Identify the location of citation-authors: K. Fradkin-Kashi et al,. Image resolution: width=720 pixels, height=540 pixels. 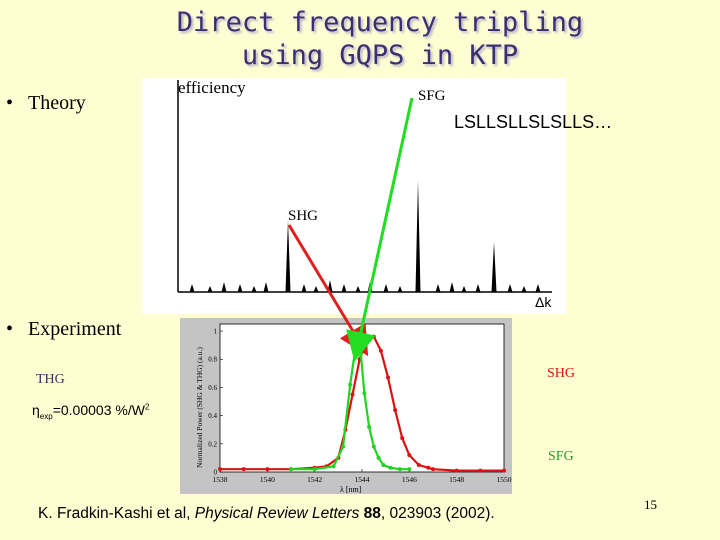
(116, 513).